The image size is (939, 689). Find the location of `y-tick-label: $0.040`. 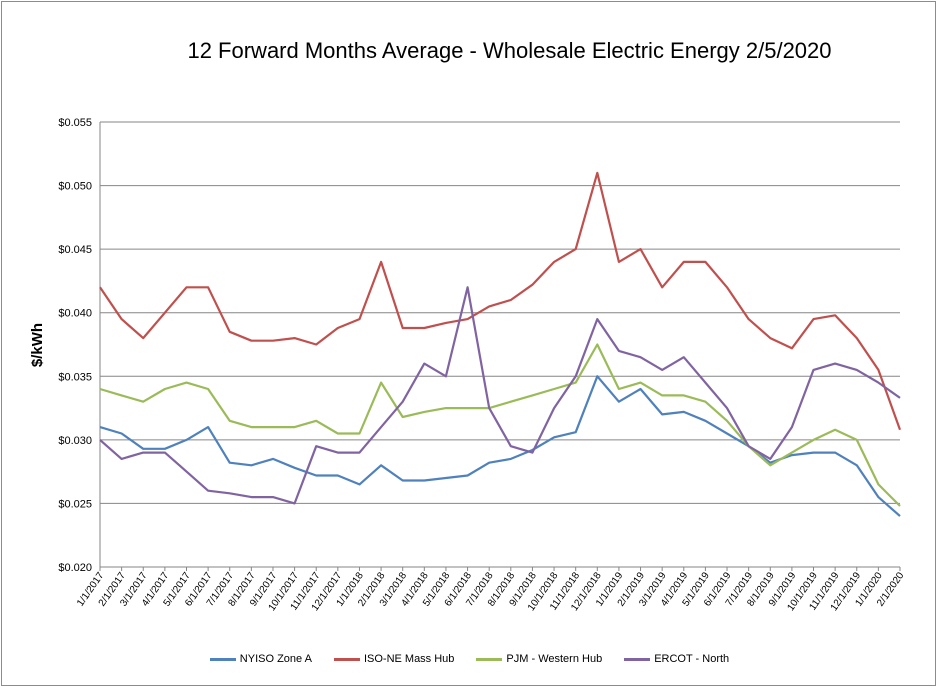

y-tick-label: $0.040 is located at coordinates (75, 314).